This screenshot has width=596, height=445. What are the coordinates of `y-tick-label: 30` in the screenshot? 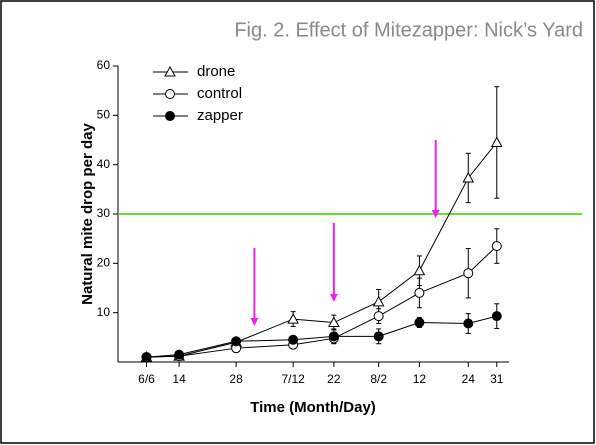 It's located at (104, 213).